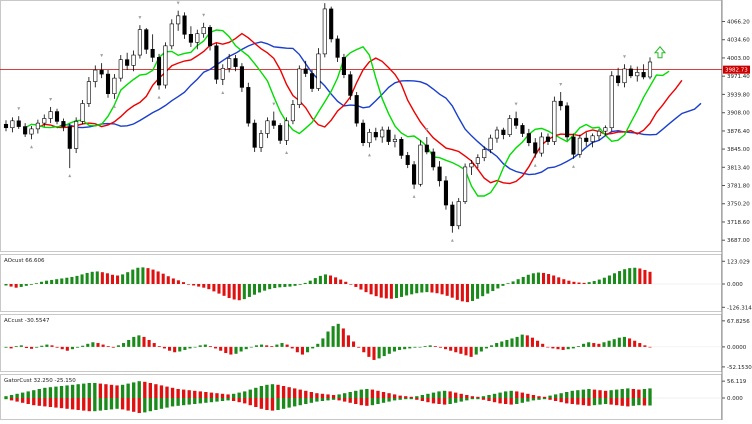 This screenshot has width=752, height=424. I want to click on ao-pane-frame, so click(361, 283).